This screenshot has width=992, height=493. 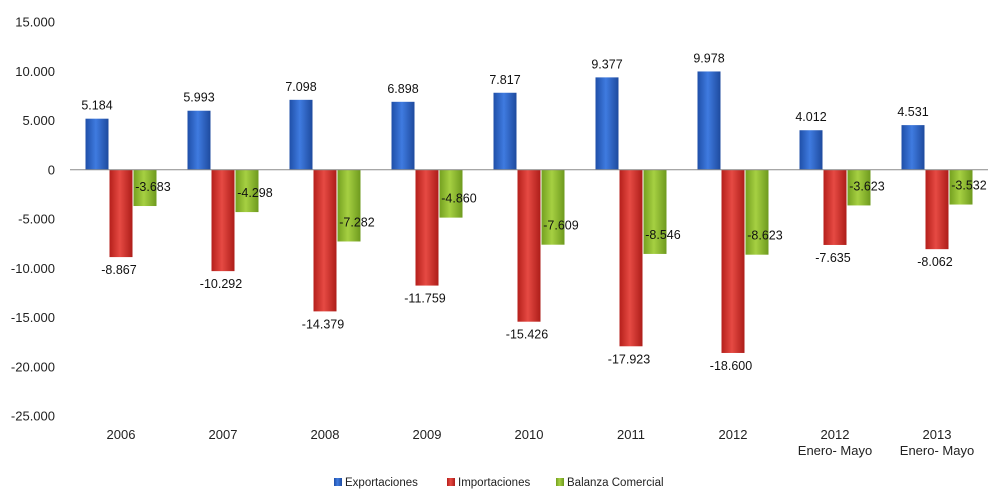 What do you see at coordinates (427, 434) in the screenshot?
I see `x-tick-label: 2009` at bounding box center [427, 434].